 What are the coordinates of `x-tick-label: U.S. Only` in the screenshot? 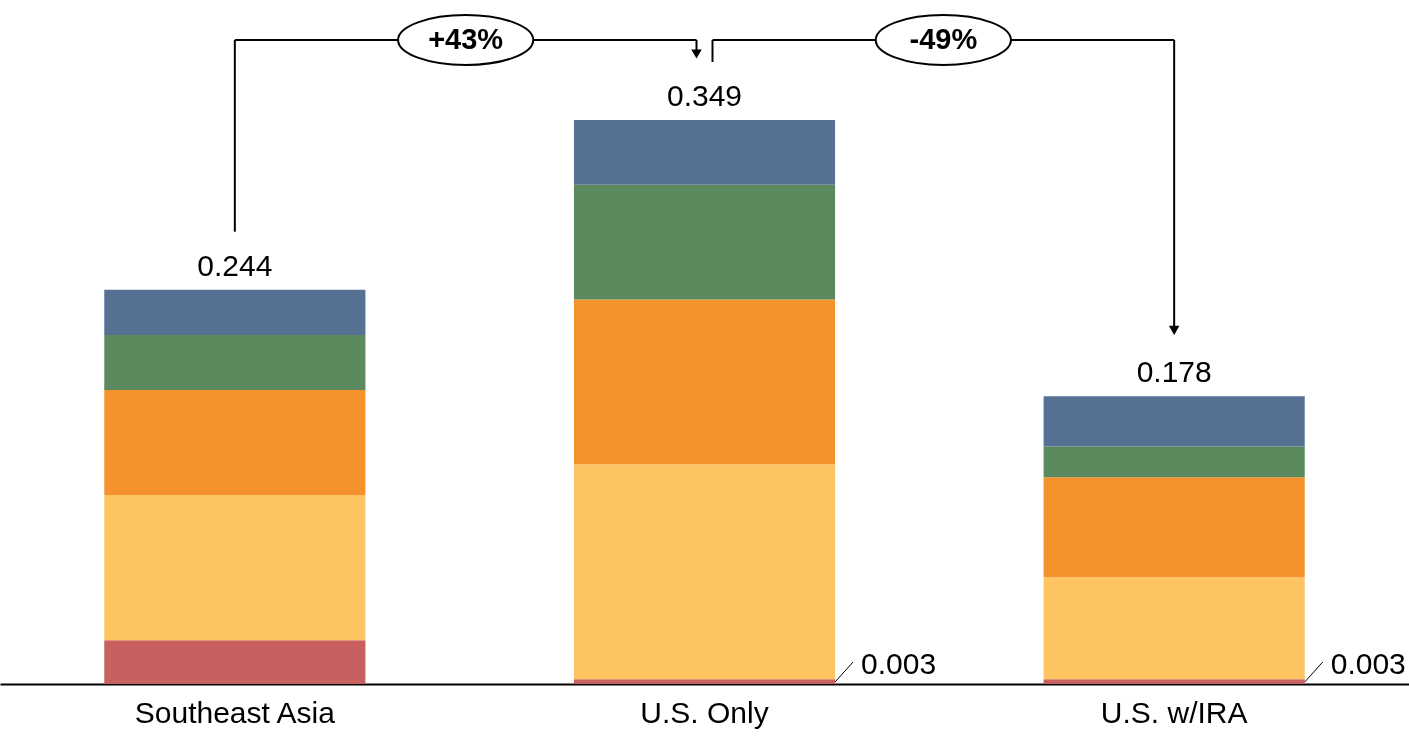 It's located at (704, 712).